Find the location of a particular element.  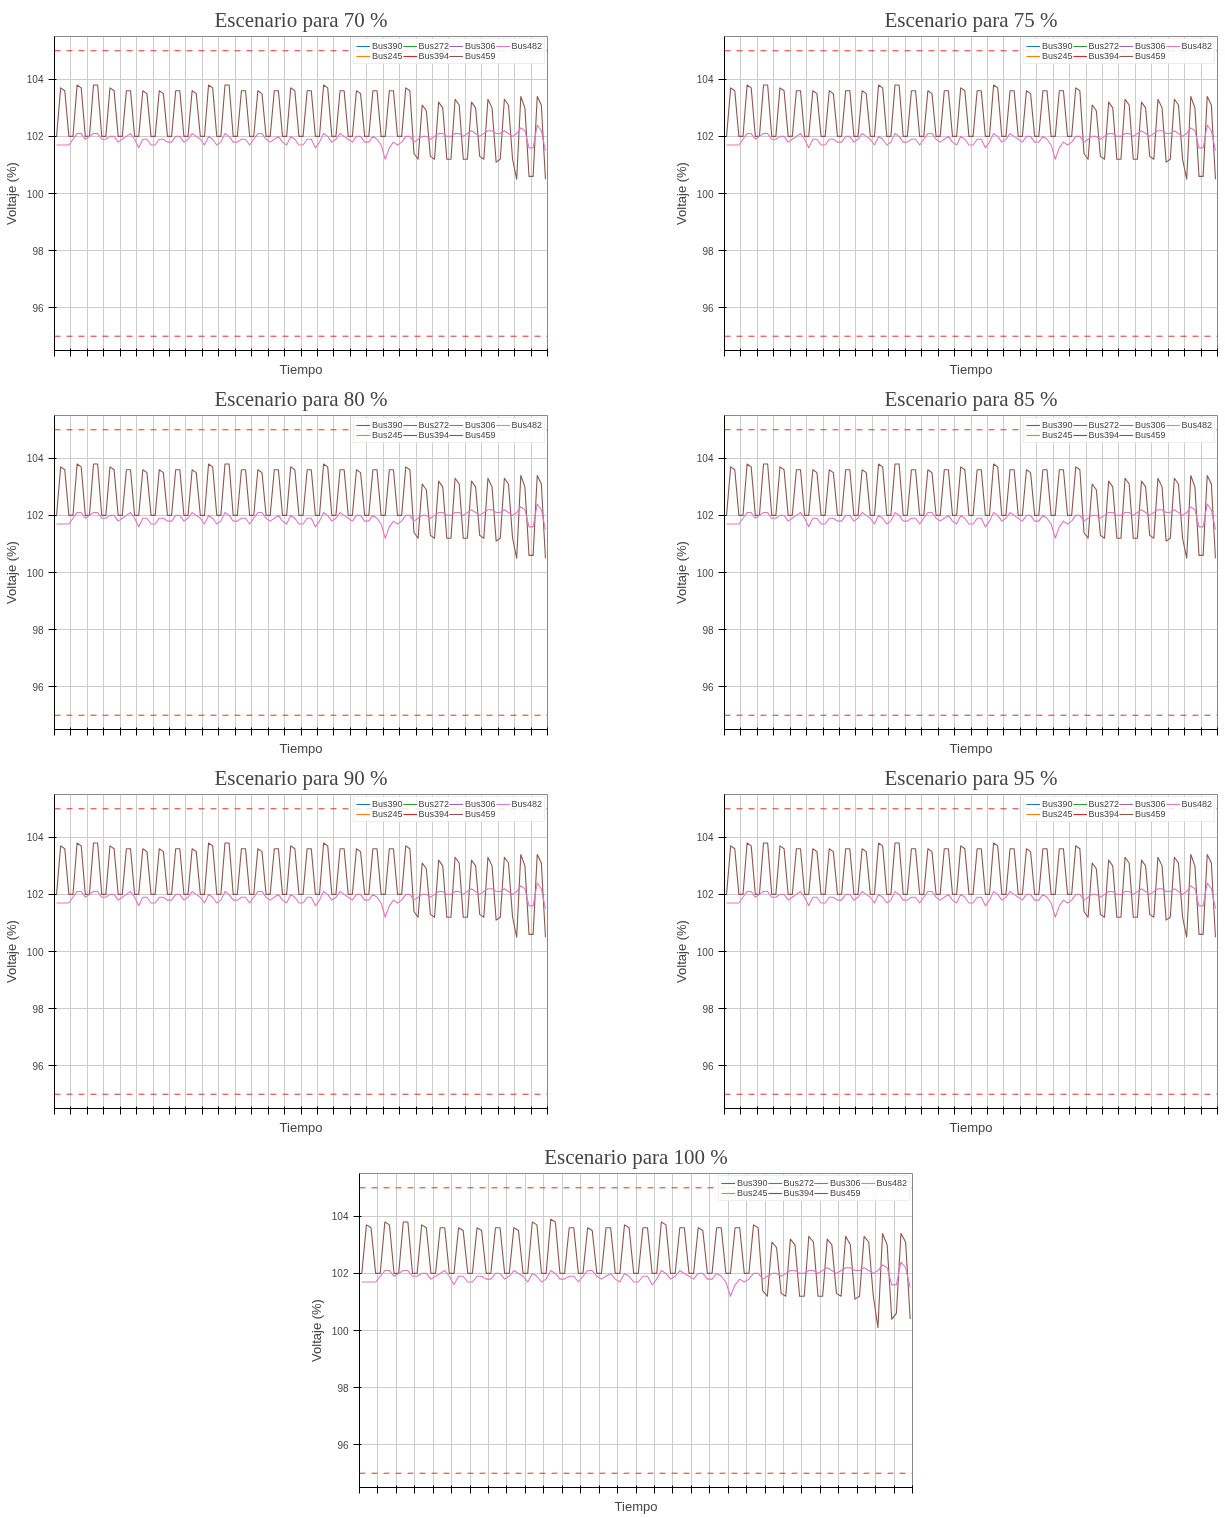

chart-title: Escenario para 85 % is located at coordinates (971, 398).